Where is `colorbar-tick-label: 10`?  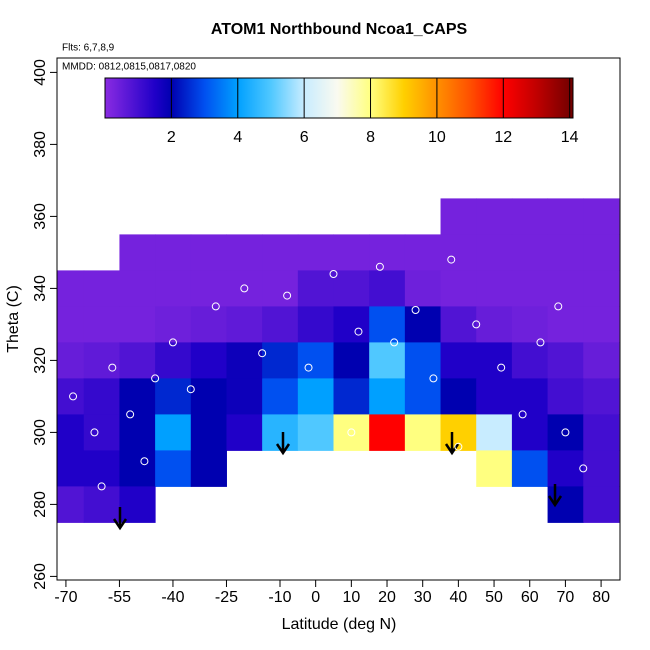
colorbar-tick-label: 10 is located at coordinates (437, 137).